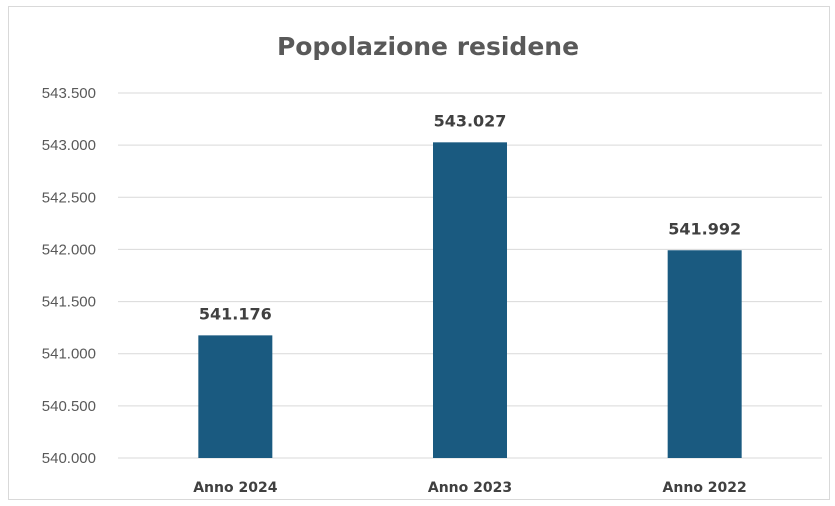 The width and height of the screenshot is (835, 506). I want to click on chart-title: Popolazione residene, so click(428, 46).